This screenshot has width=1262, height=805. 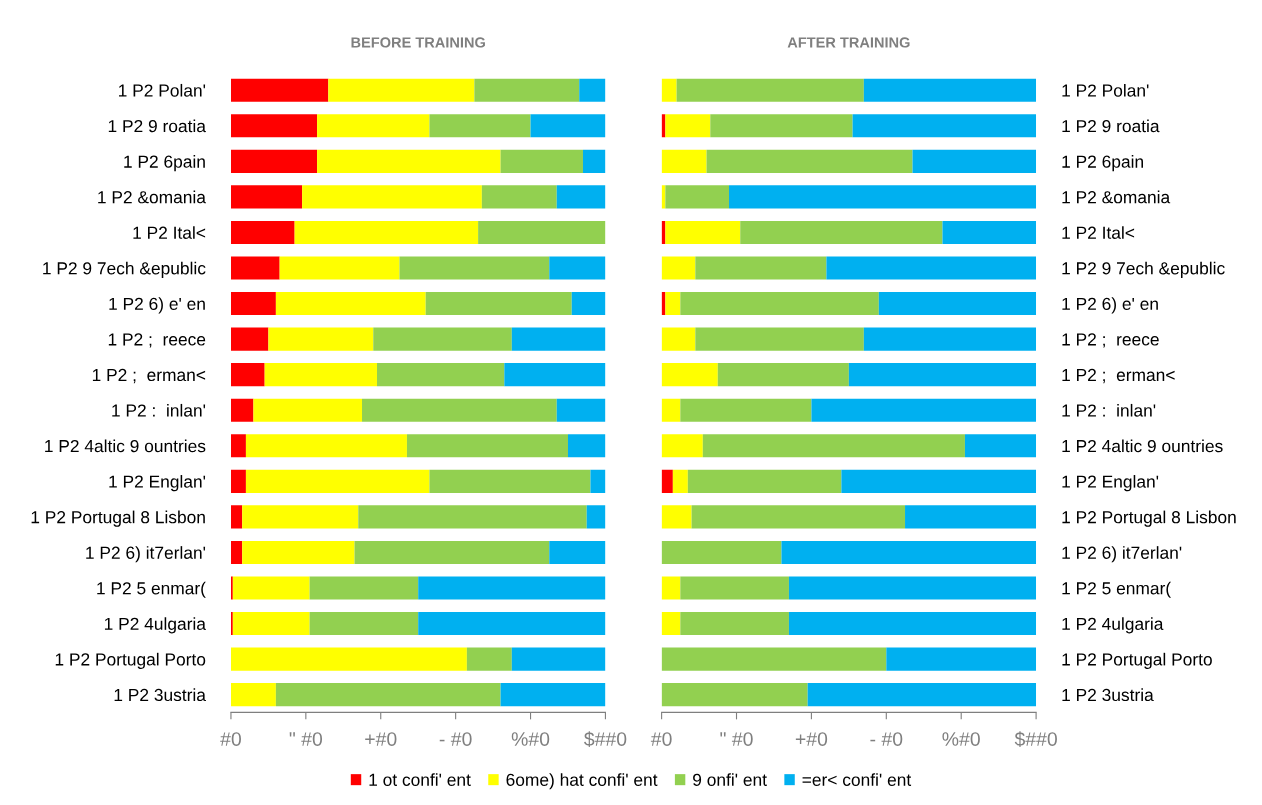 I want to click on text: %#0, so click(x=530, y=739).